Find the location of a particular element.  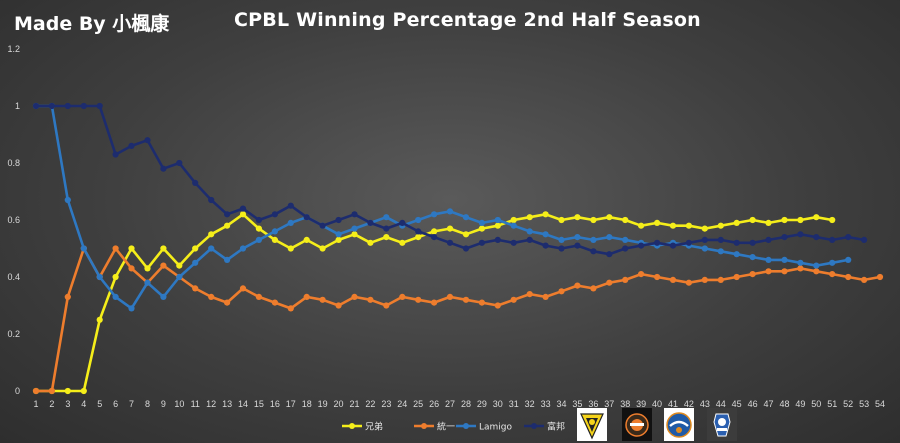

y-tick-label: 0.2 is located at coordinates (13, 334).